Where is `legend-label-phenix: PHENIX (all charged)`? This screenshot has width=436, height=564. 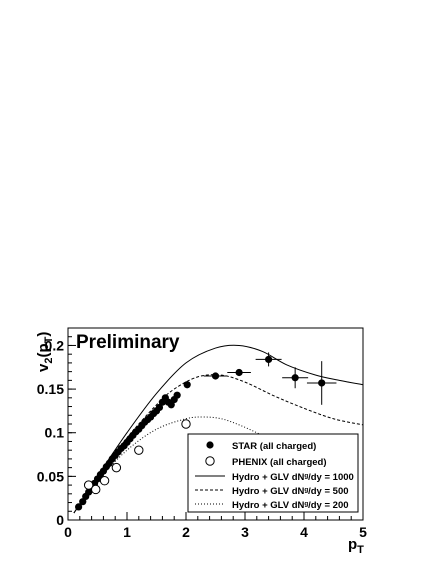
legend-label-phenix: PHENIX (all charged) is located at coordinates (279, 462).